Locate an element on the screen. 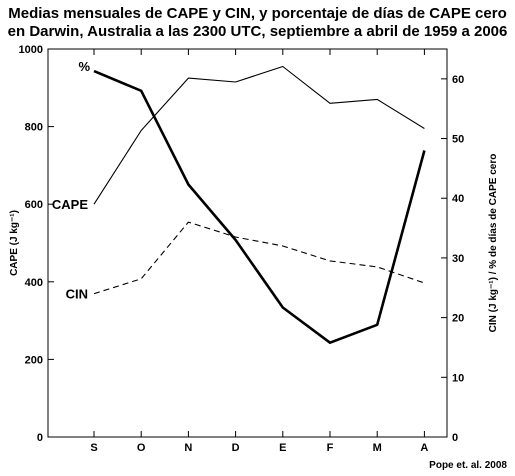 This screenshot has height=476, width=515. y2-tick-label: 50 is located at coordinates (458, 140).